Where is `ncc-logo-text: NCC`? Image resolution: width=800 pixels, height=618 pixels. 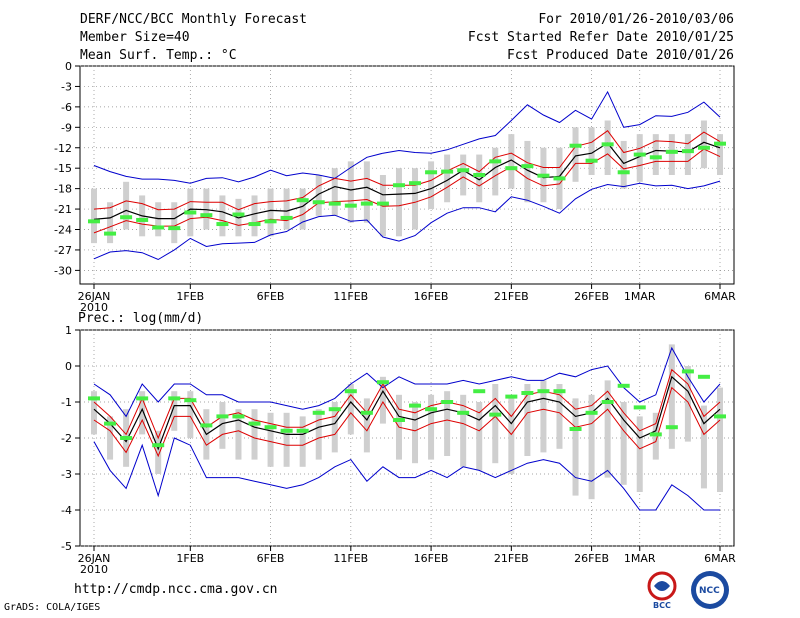
ncc-logo-text: NCC is located at coordinates (709, 591).